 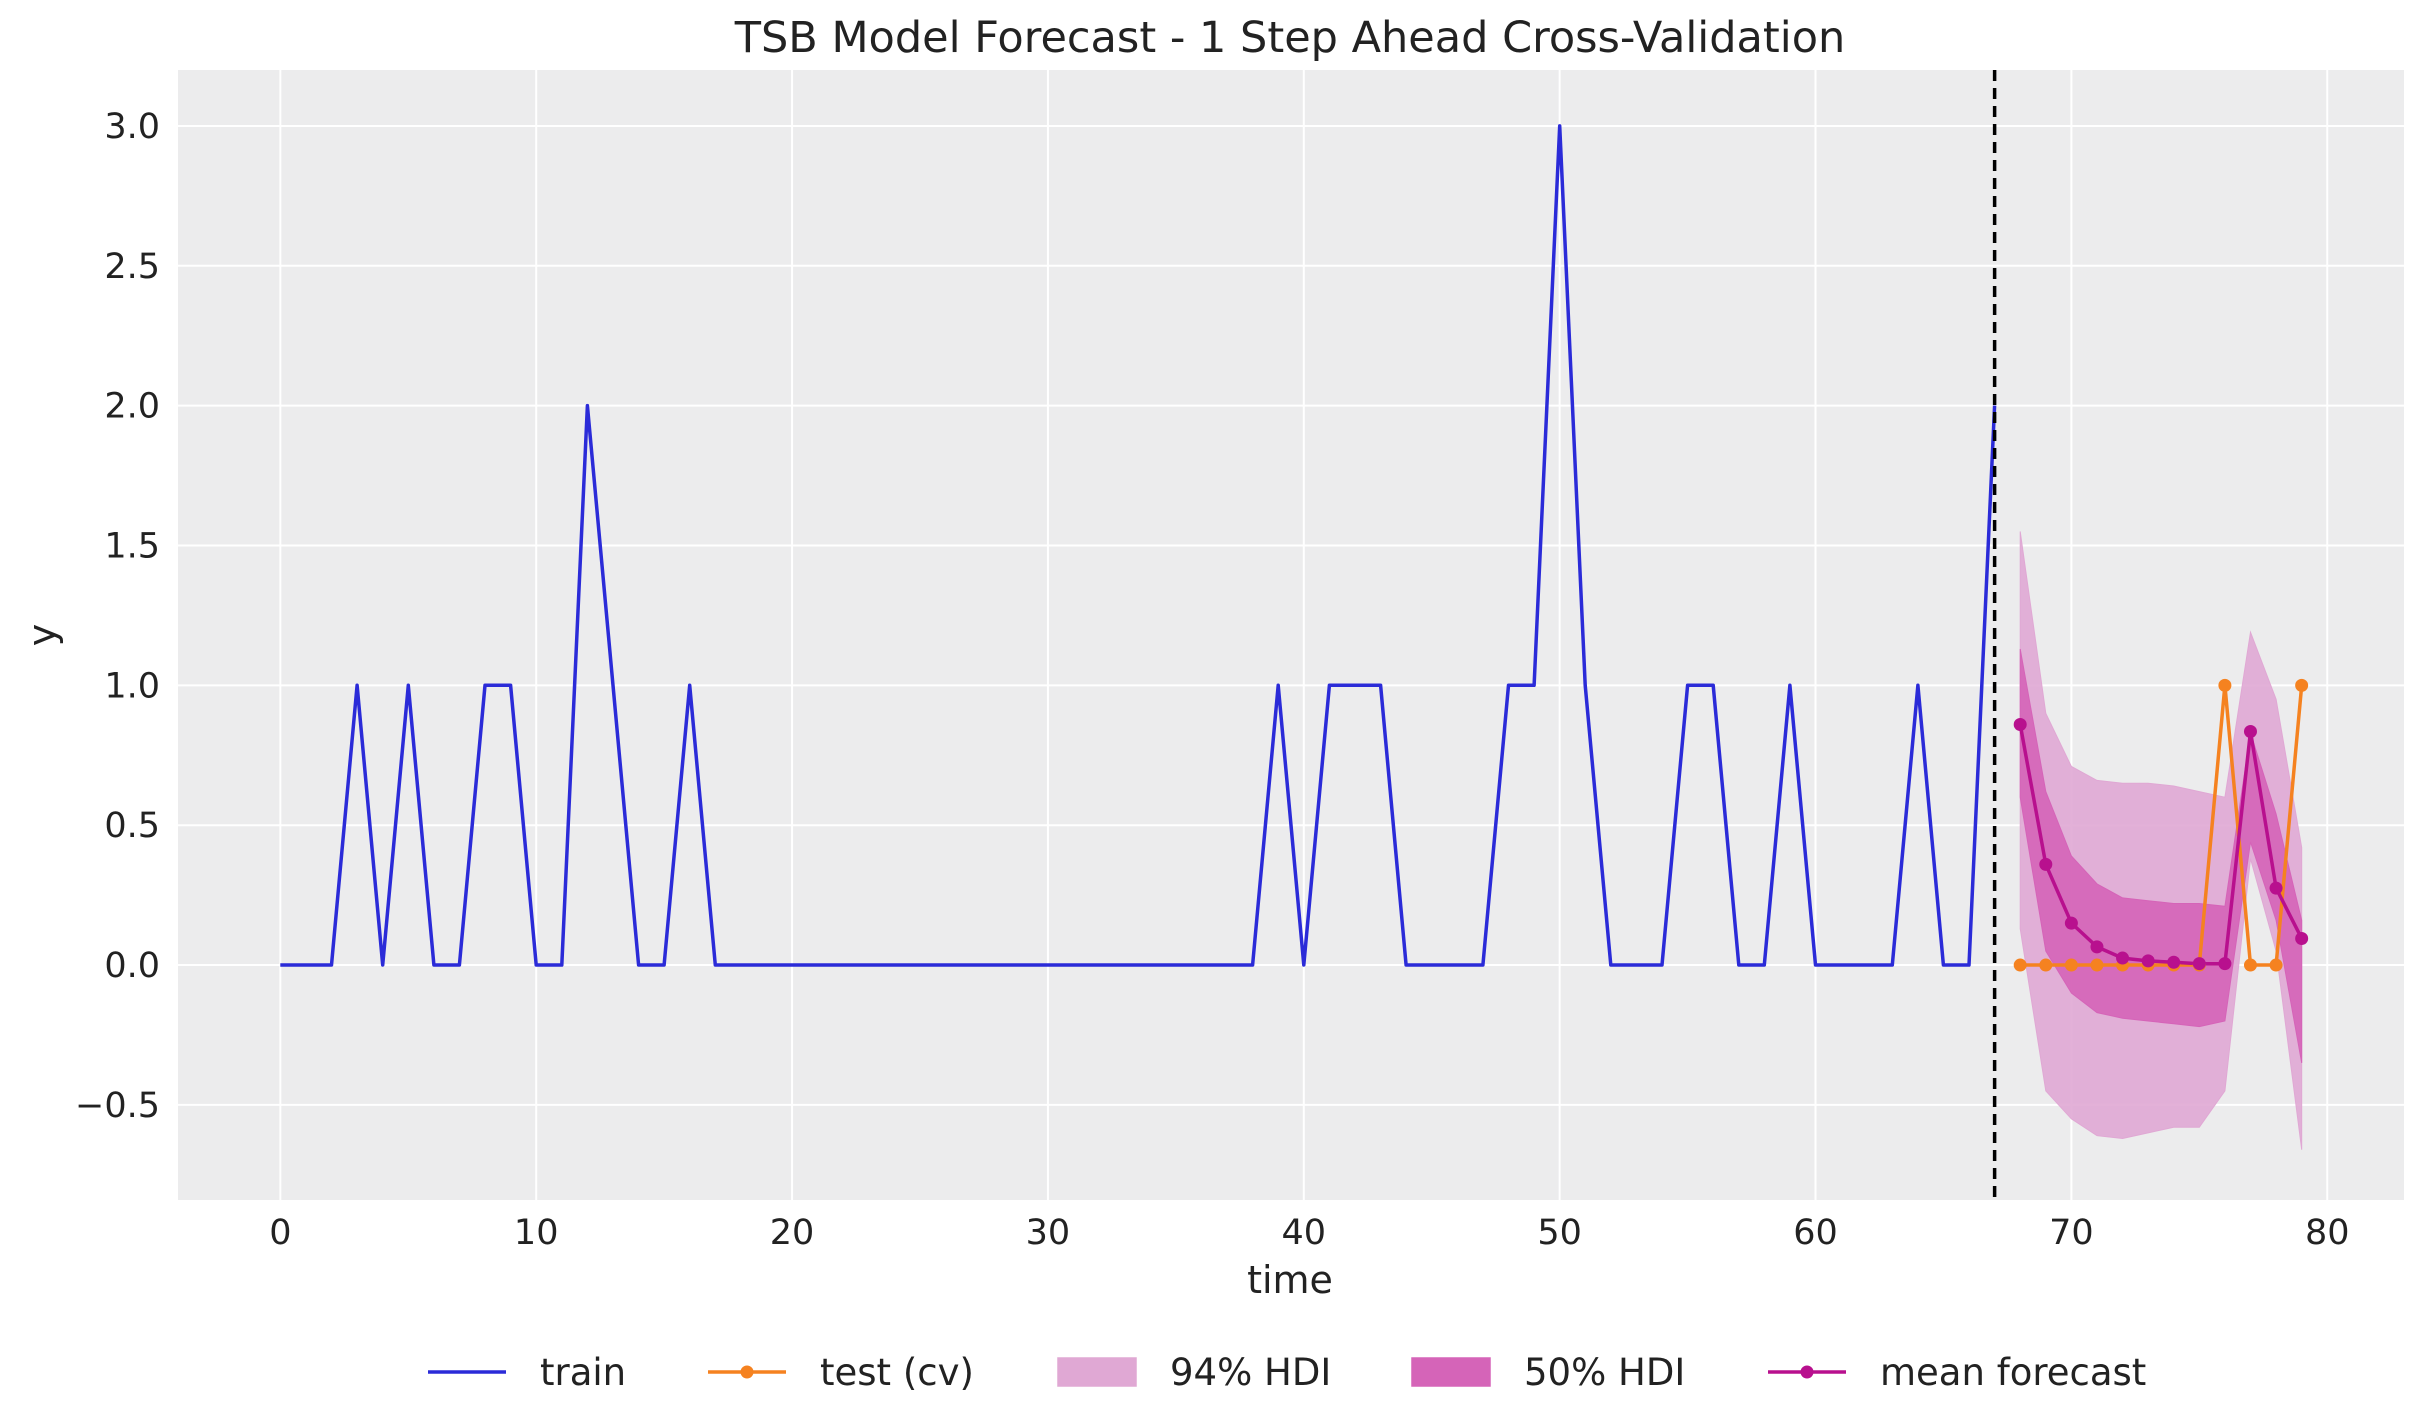 I want to click on y-tick-label: 3.0, so click(x=132, y=127).